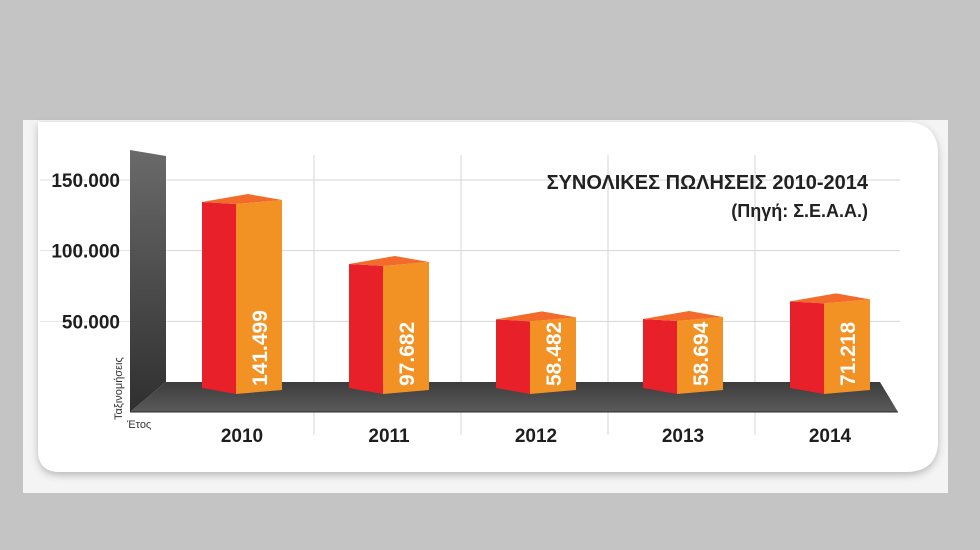 The width and height of the screenshot is (980, 550). I want to click on y-tick-label: 100.000, so click(85, 252).